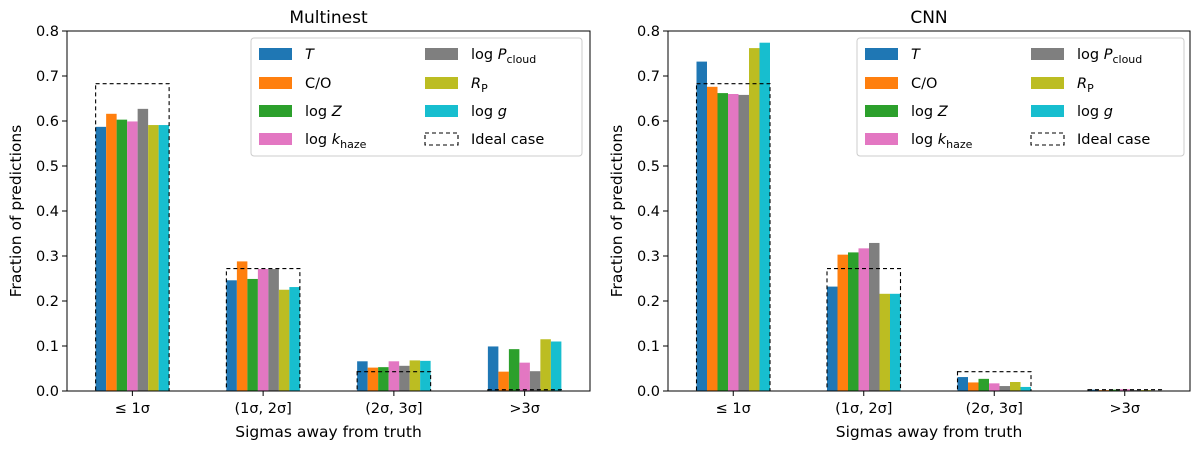  I want to click on y-tick-label: 0.6, so click(47, 122).